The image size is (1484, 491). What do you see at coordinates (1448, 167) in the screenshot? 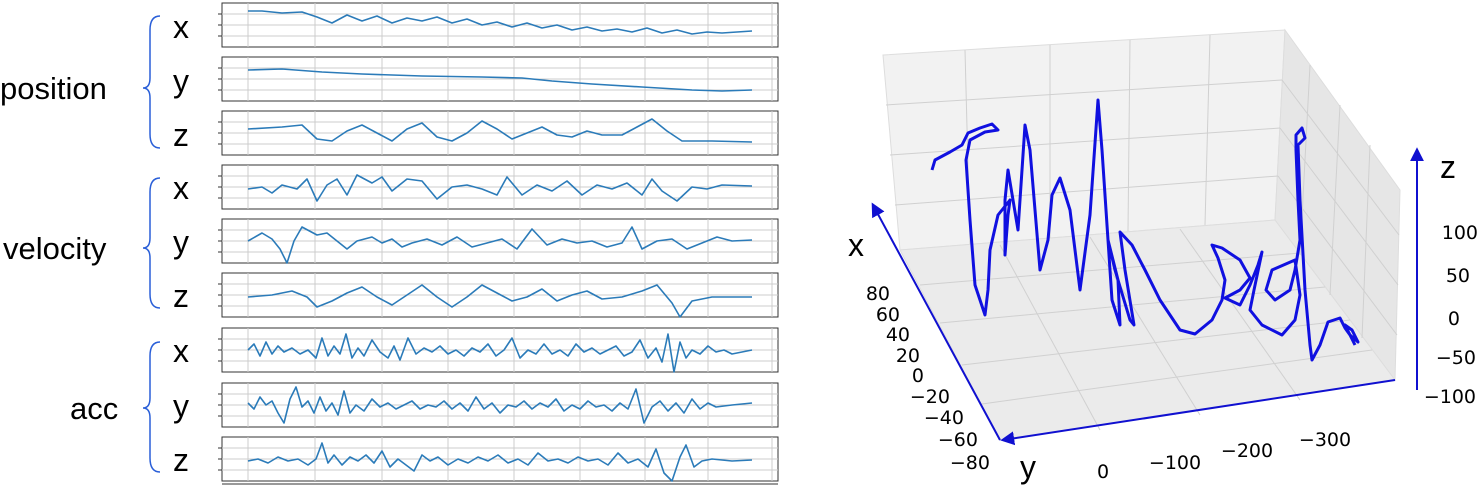
I see `axis-label-3d: z` at bounding box center [1448, 167].